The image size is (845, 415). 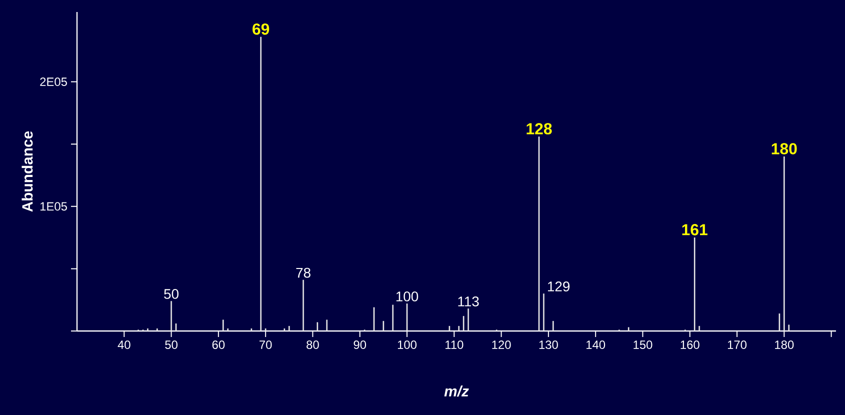 I want to click on annotation: 180, so click(x=784, y=148).